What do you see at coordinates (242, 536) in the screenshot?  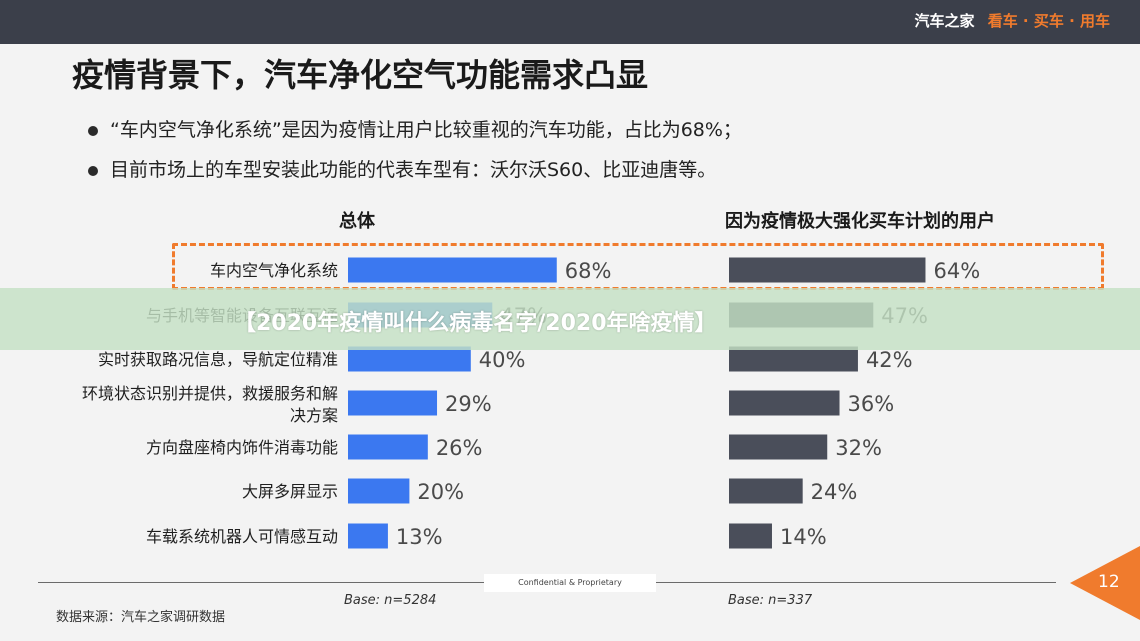 I see `category-label: 车载系统机器人可情感互动` at bounding box center [242, 536].